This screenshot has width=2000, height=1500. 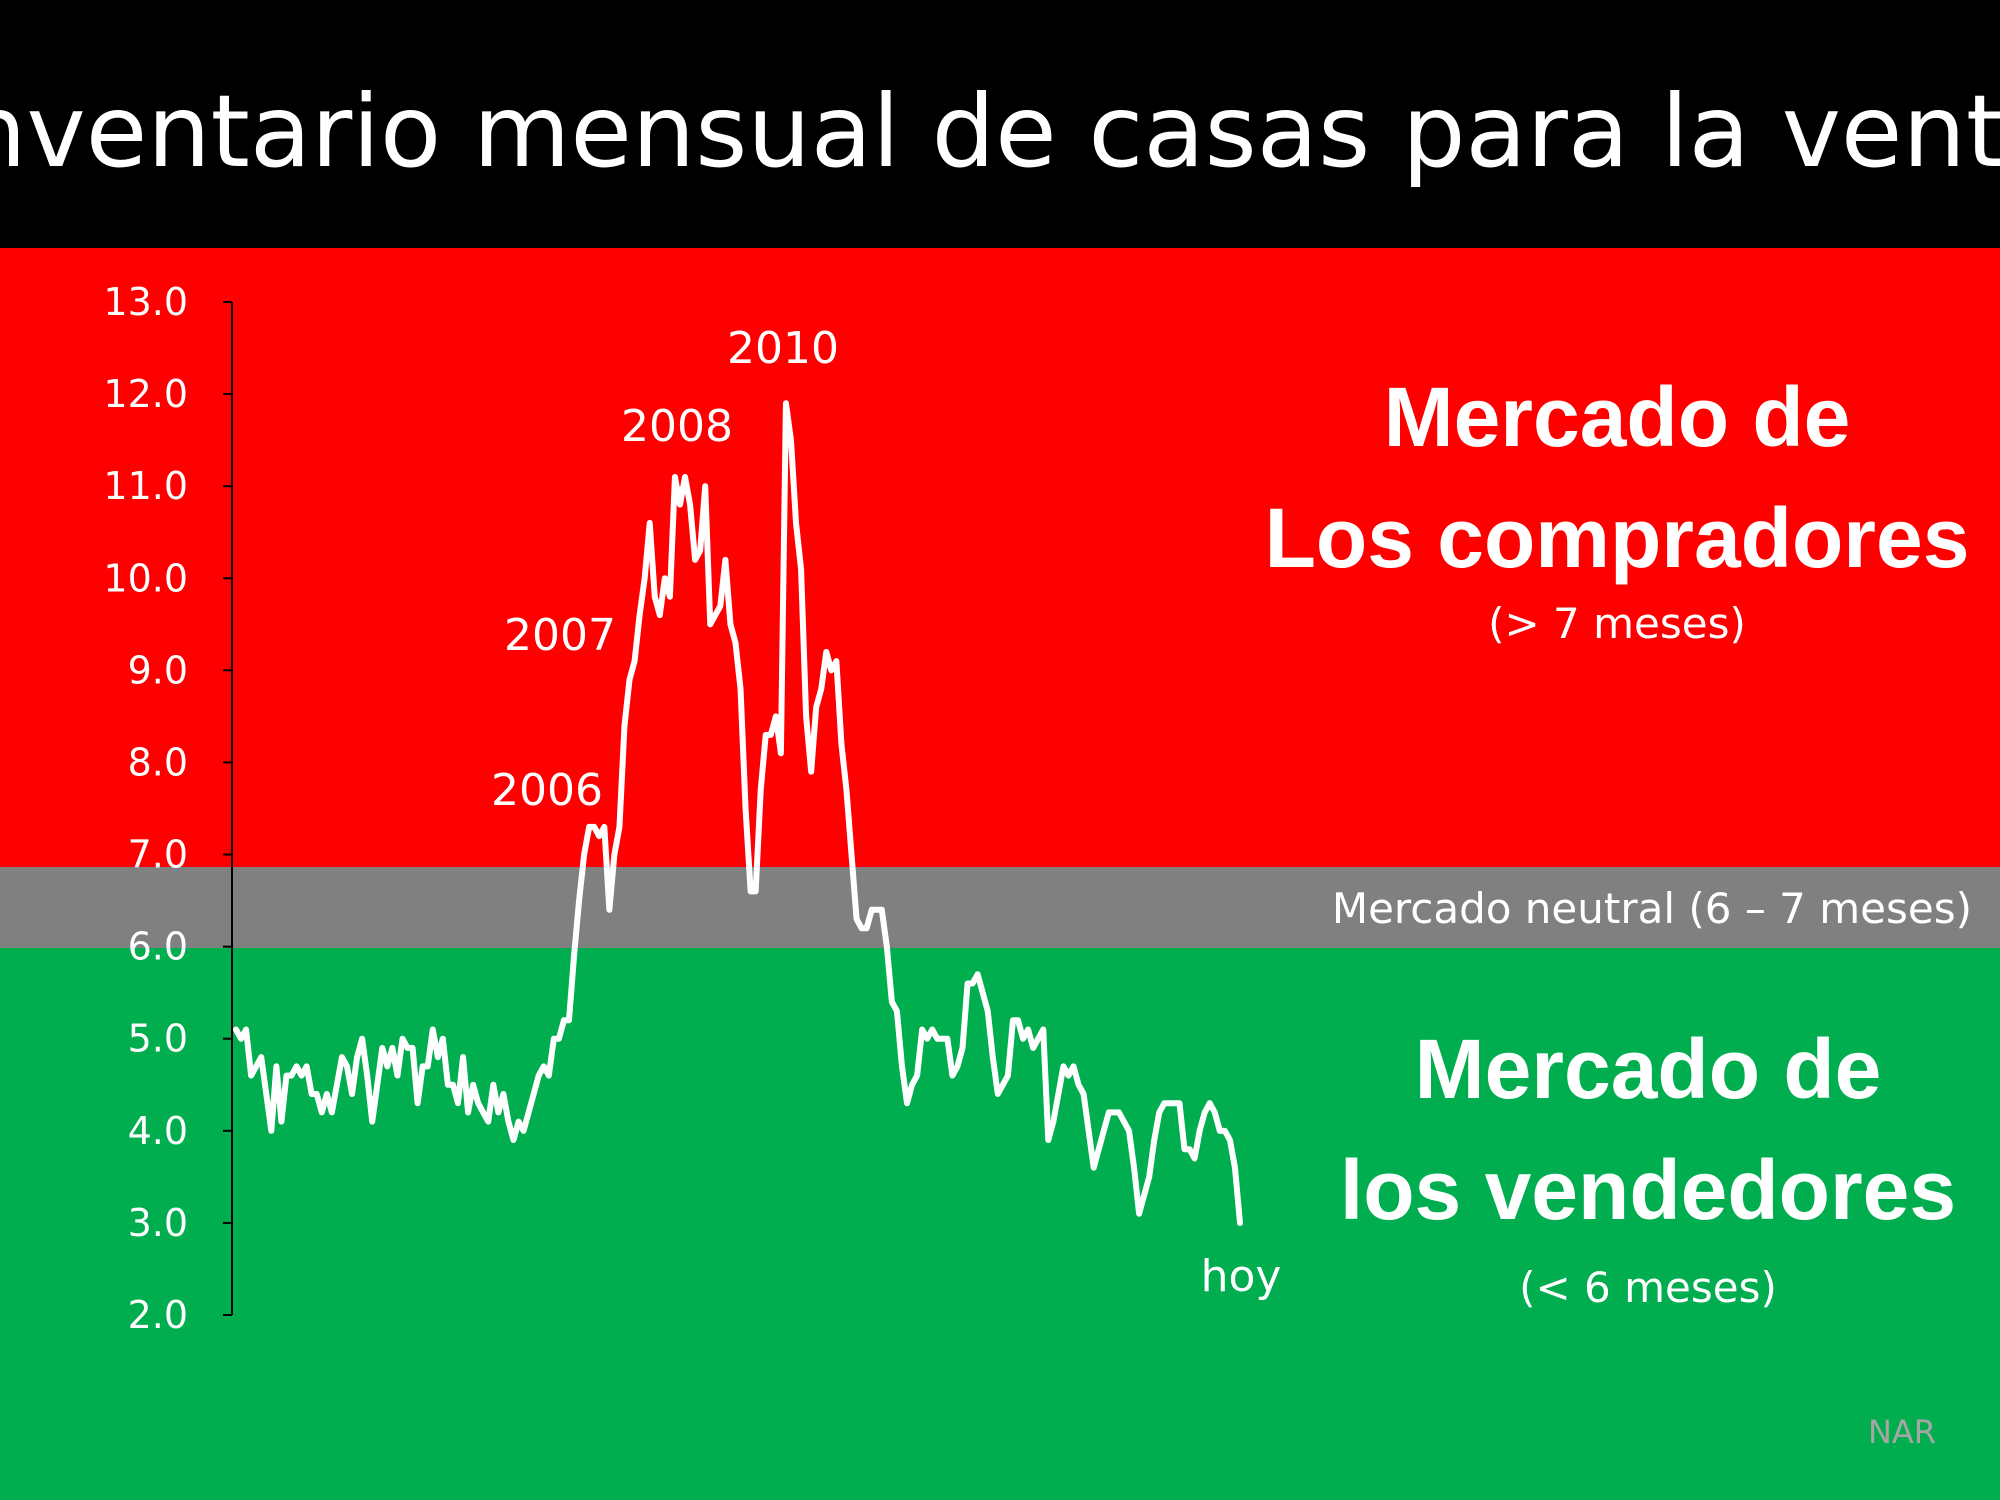 I want to click on sellers-zone-label-line2: los vendedores, so click(x=1648, y=1190).